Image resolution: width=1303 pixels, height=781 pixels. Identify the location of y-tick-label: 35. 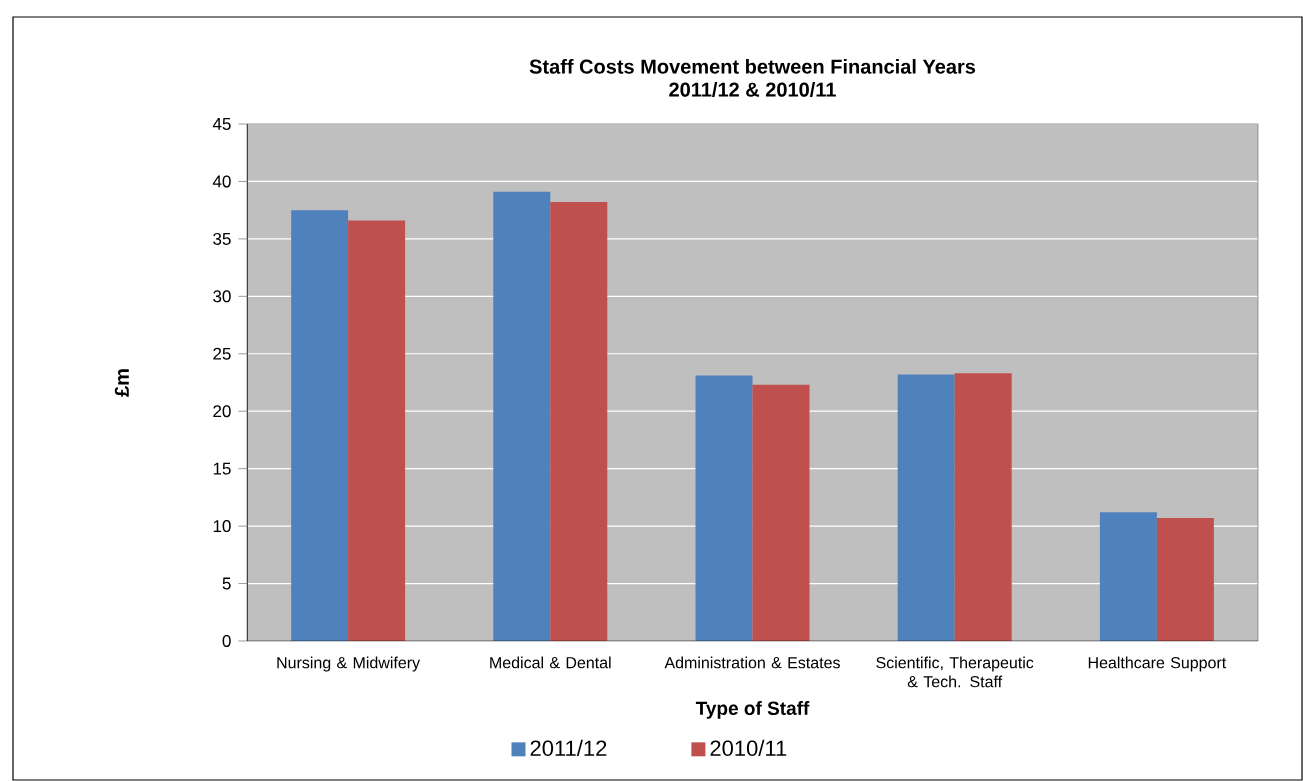
(222, 238).